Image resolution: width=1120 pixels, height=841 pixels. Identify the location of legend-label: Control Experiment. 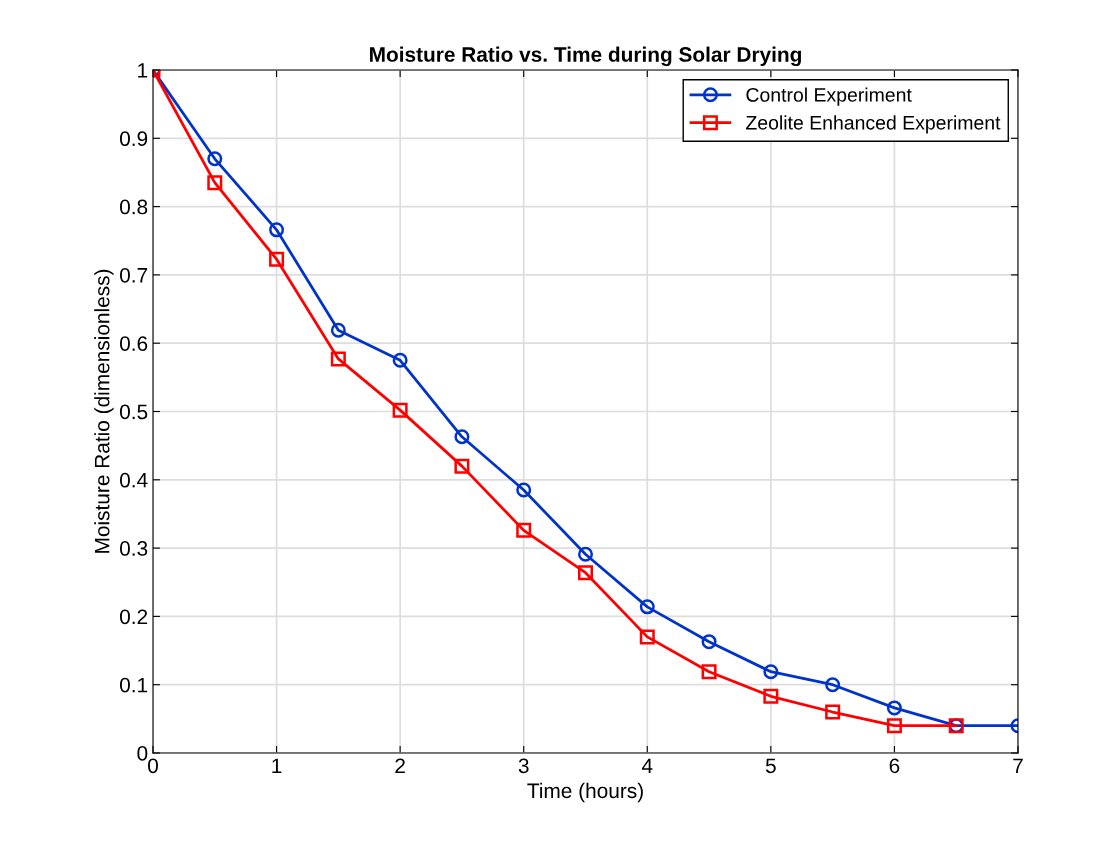
(829, 96).